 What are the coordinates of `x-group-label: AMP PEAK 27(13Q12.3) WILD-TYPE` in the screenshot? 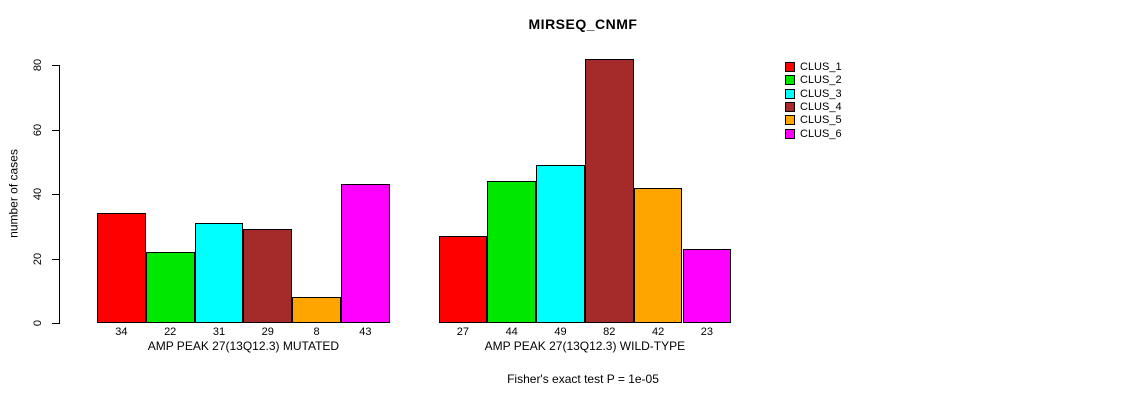 It's located at (585, 346).